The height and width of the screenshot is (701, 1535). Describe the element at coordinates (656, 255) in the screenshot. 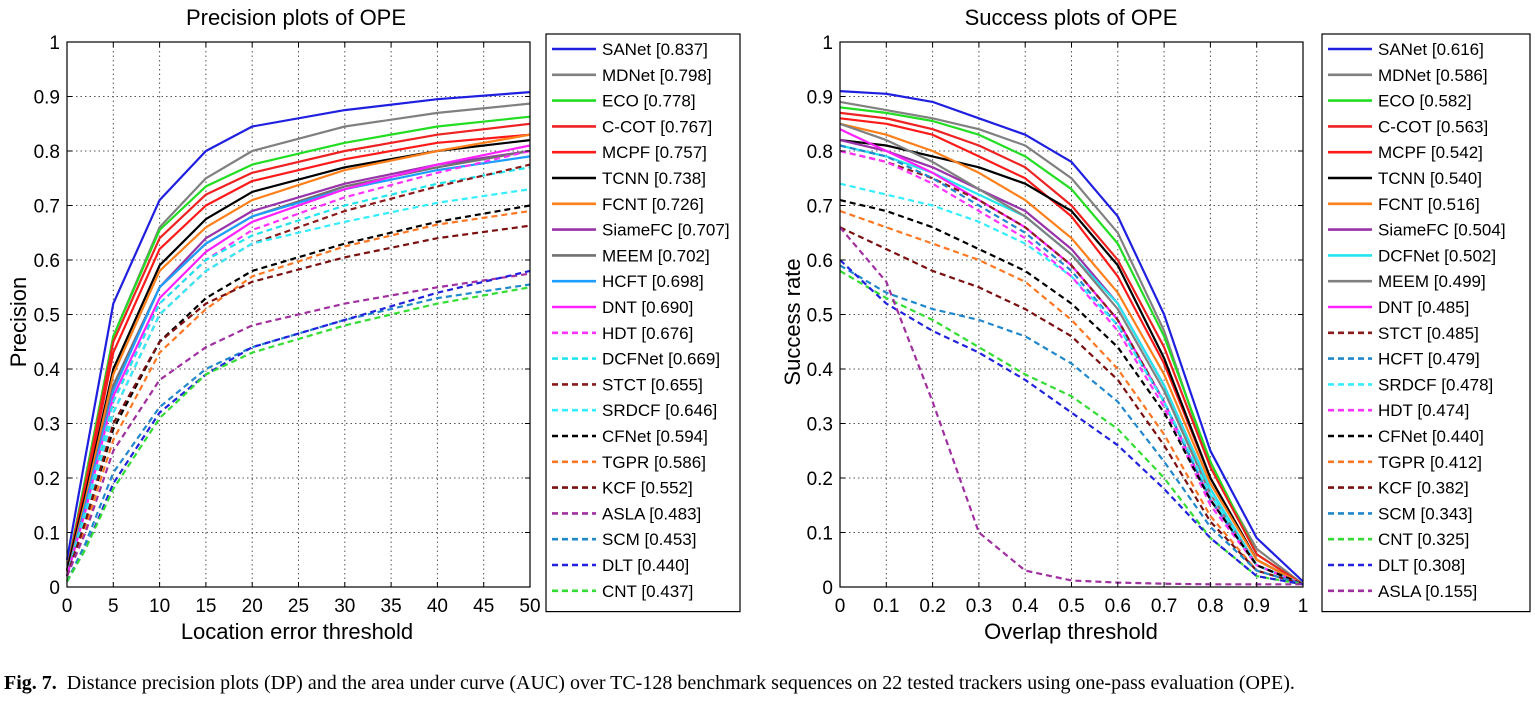

I see `legend-label: MEEM [0.702]` at that location.